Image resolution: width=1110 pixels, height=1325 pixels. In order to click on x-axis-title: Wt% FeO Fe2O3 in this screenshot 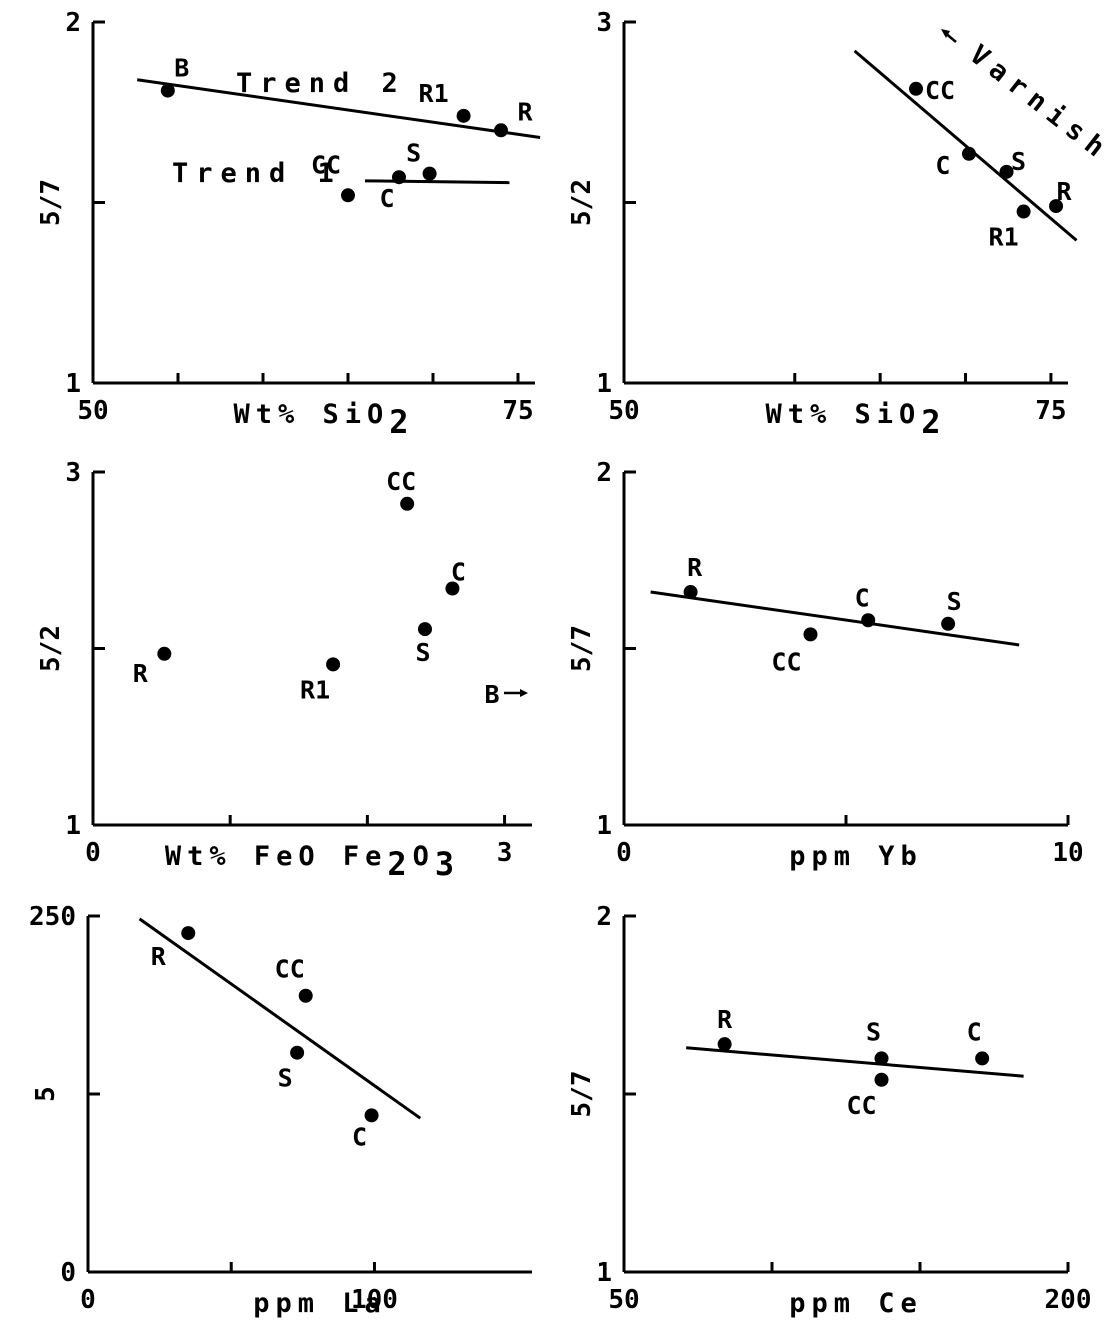, I will do `click(312, 862)`.